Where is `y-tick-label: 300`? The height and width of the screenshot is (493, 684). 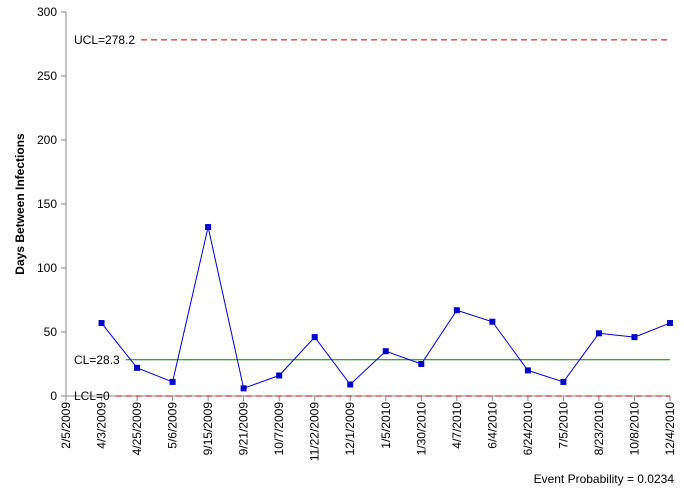
y-tick-label: 300 is located at coordinates (47, 12).